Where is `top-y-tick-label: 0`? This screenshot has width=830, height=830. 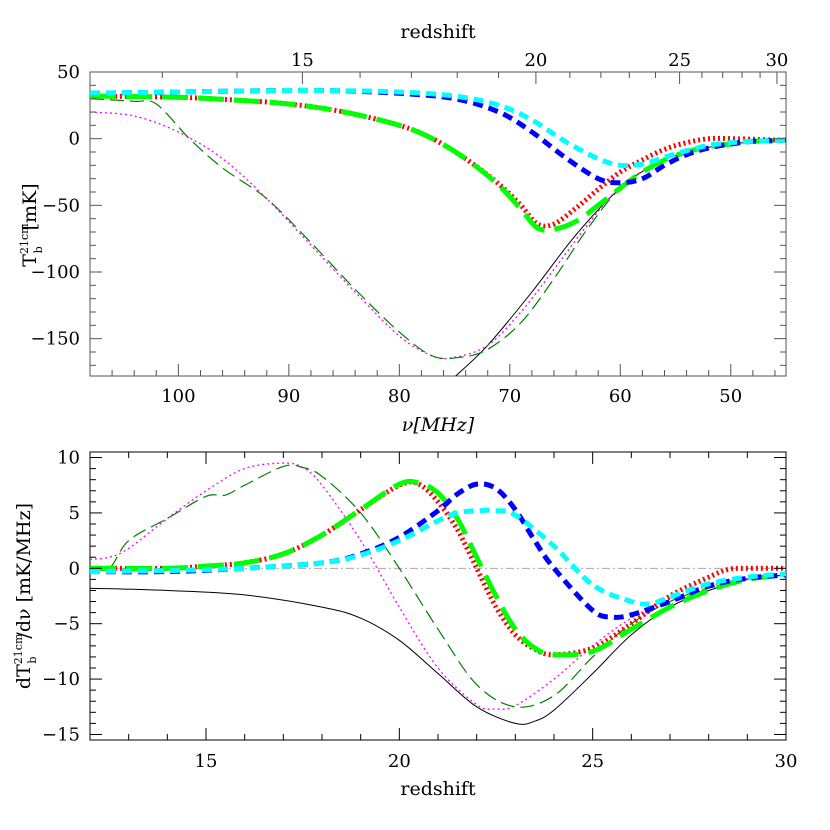
top-y-tick-label: 0 is located at coordinates (74, 139).